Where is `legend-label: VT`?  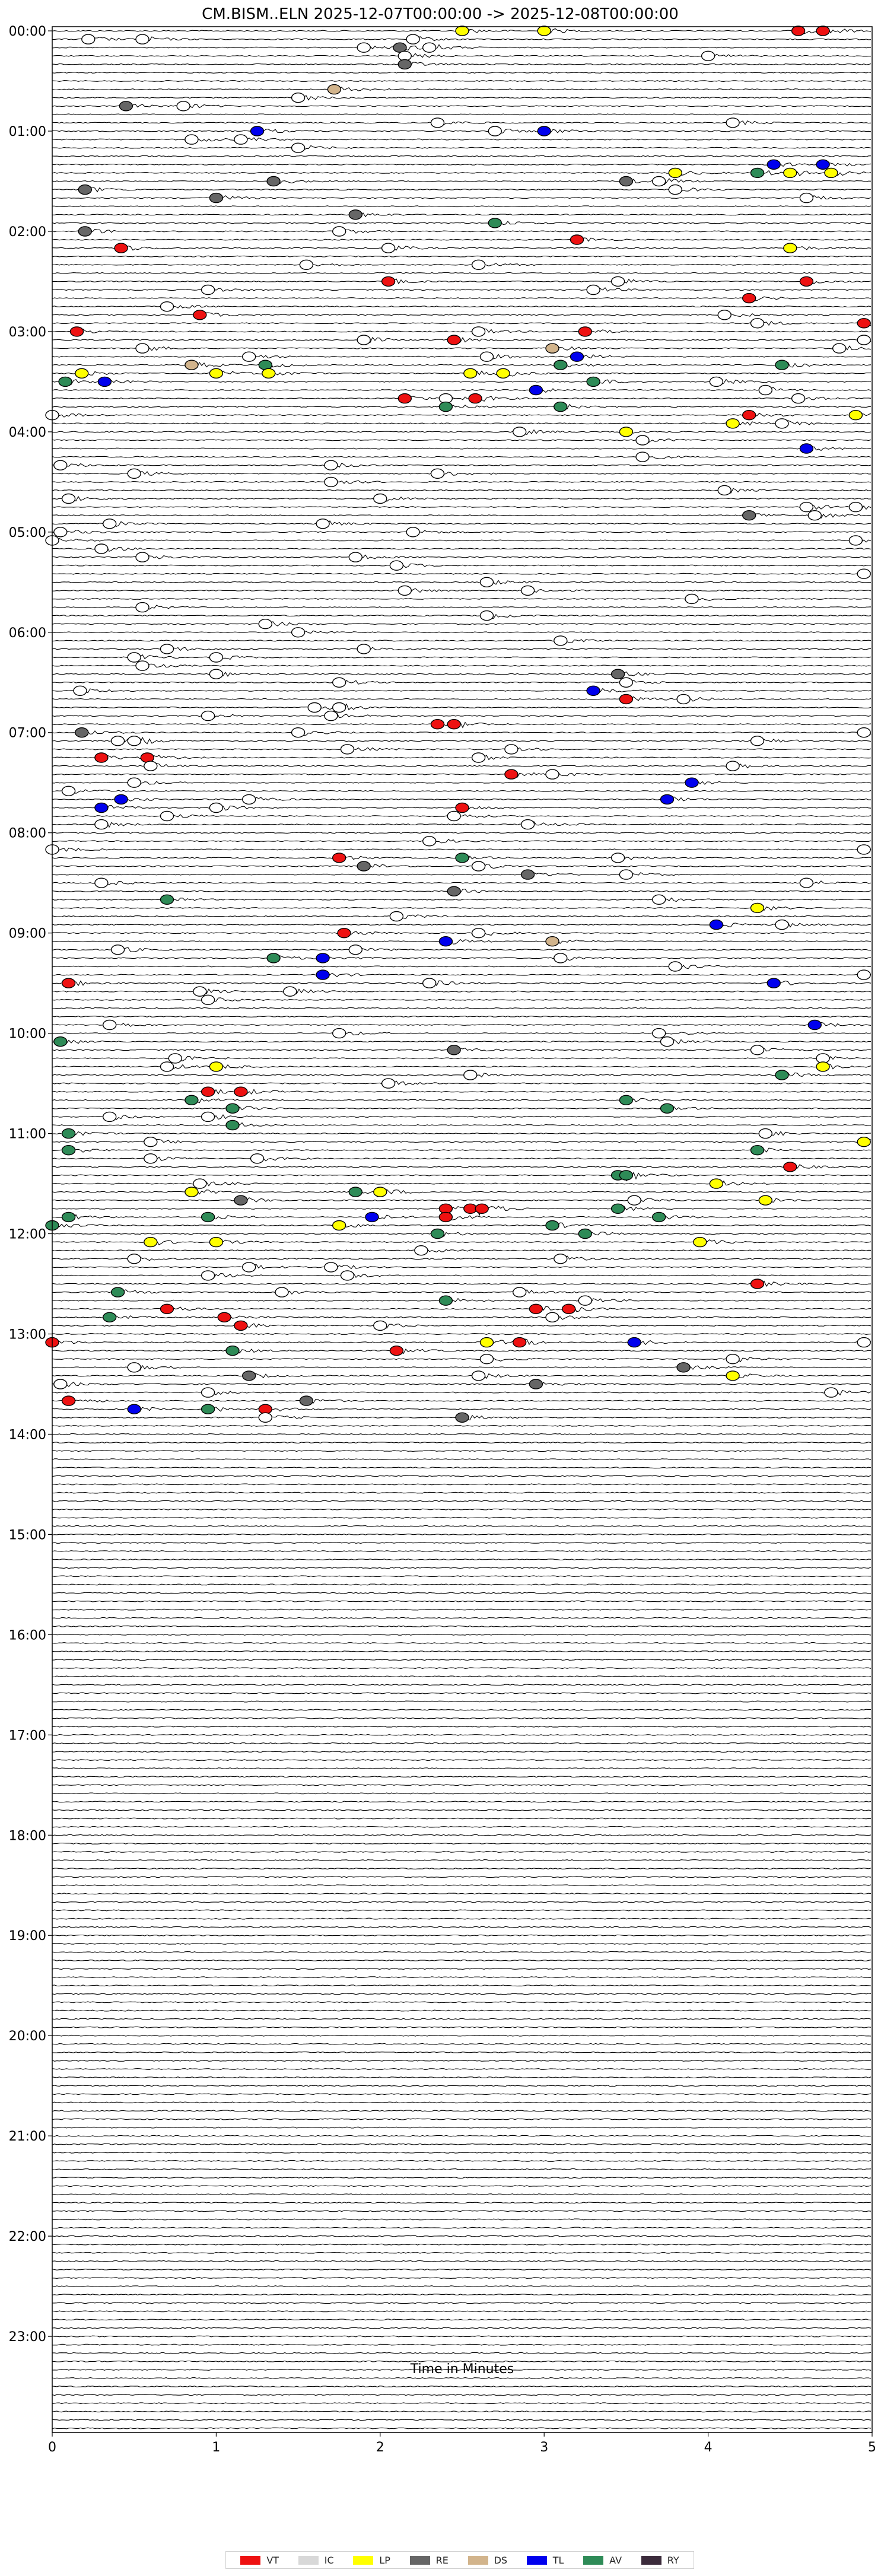 legend-label: VT is located at coordinates (273, 2560).